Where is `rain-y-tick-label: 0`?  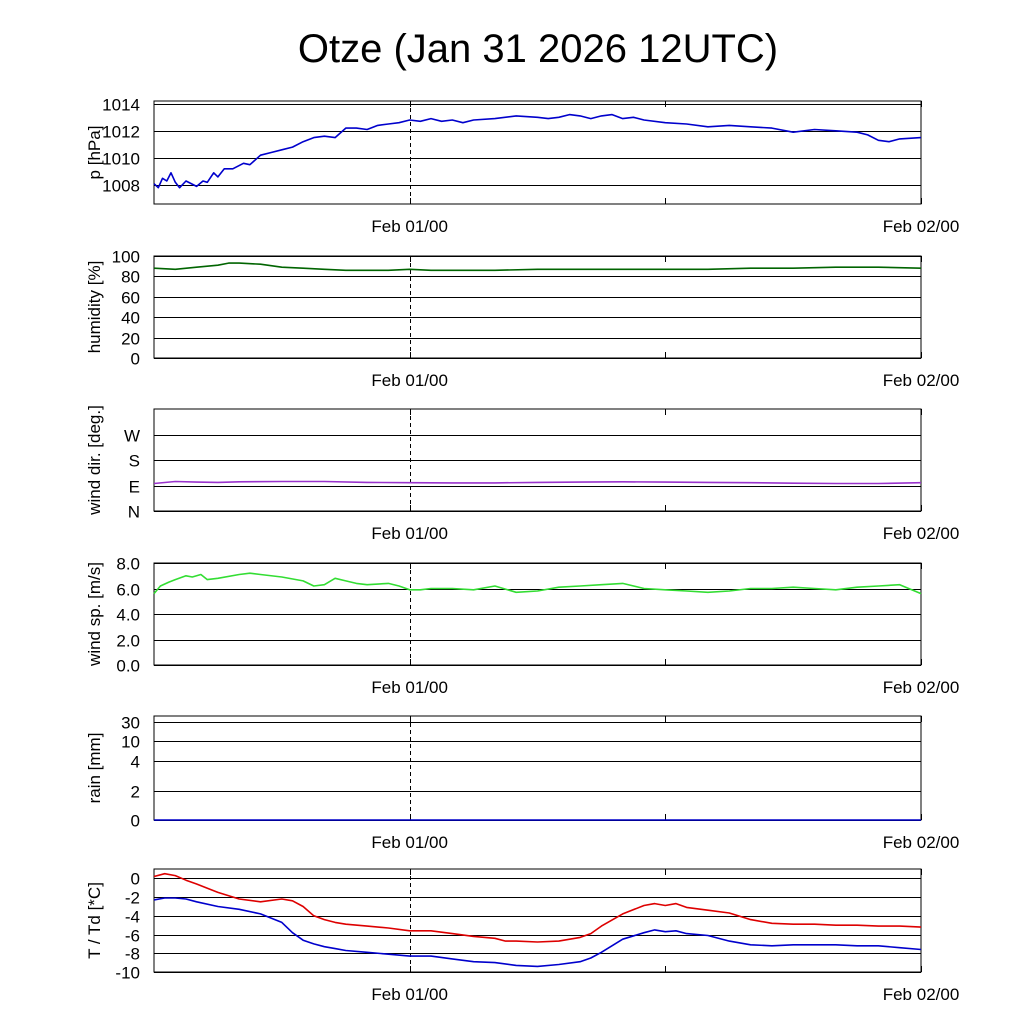
rain-y-tick-label: 0 is located at coordinates (135, 821).